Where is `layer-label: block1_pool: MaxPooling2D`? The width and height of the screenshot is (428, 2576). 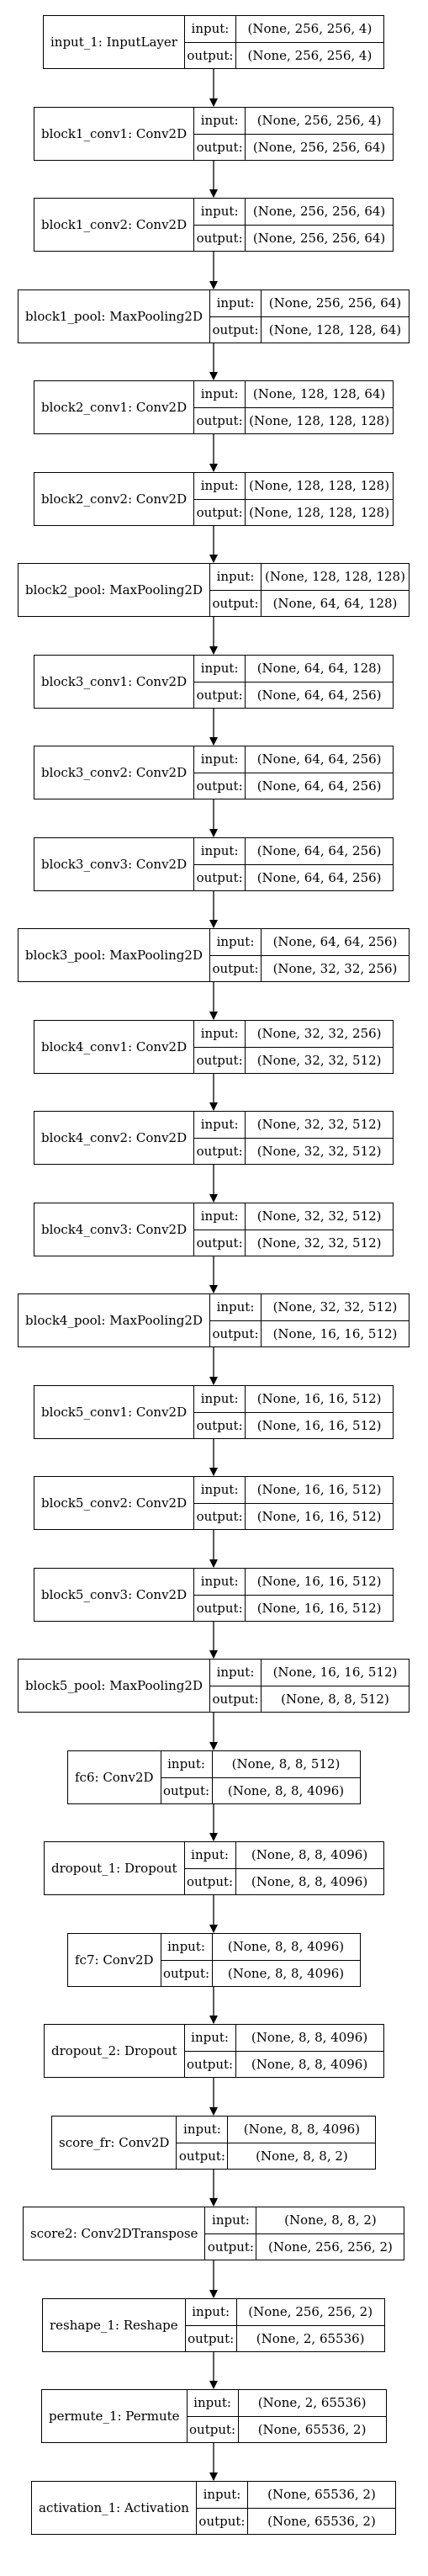
layer-label: block1_pool: MaxPooling2D is located at coordinates (114, 316).